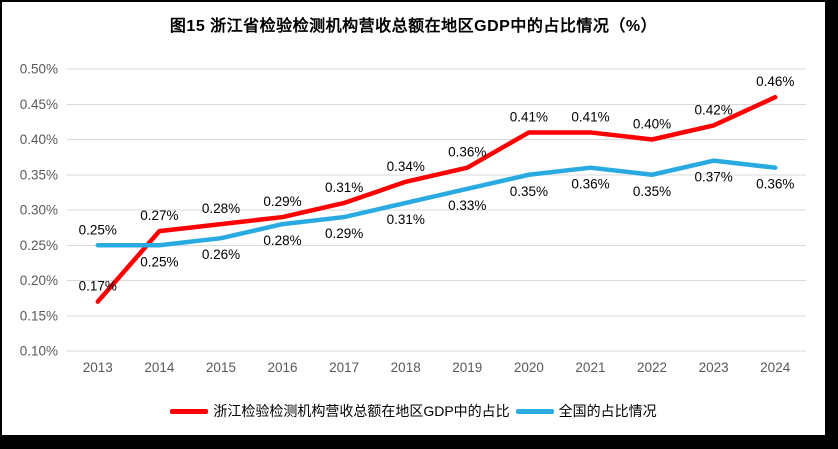 The width and height of the screenshot is (838, 449). What do you see at coordinates (283, 367) in the screenshot?
I see `x-axis-tick-label: 2016` at bounding box center [283, 367].